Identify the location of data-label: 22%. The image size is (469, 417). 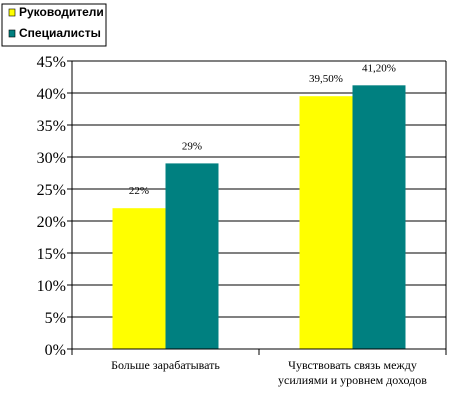
(139, 191).